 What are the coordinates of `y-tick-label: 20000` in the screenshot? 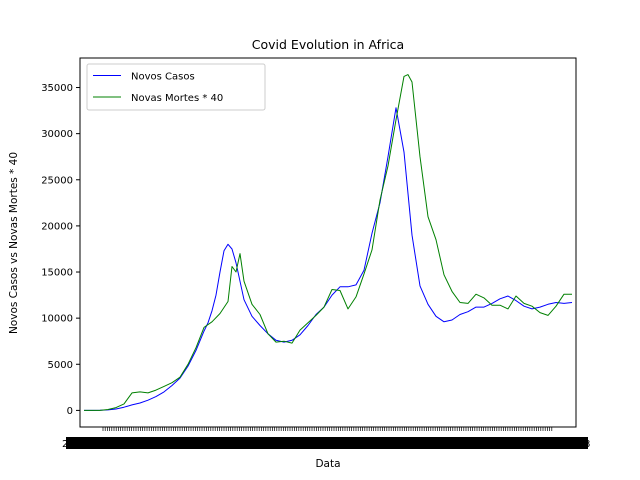 It's located at (57, 226).